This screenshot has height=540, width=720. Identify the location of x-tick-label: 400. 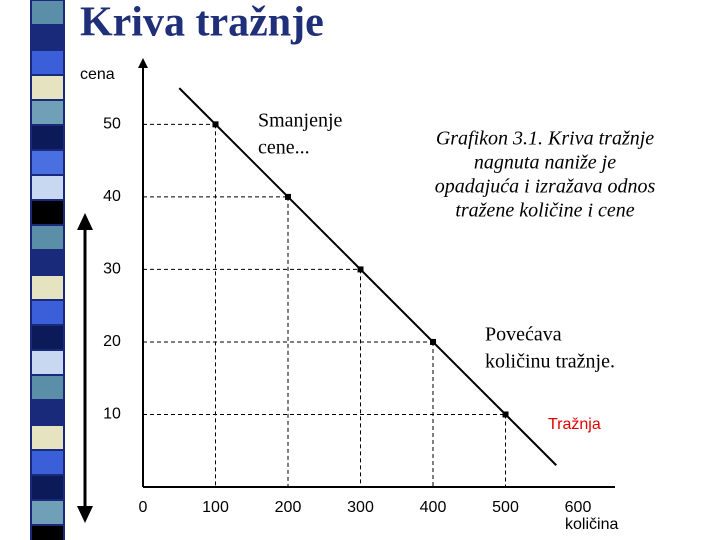
(433, 507).